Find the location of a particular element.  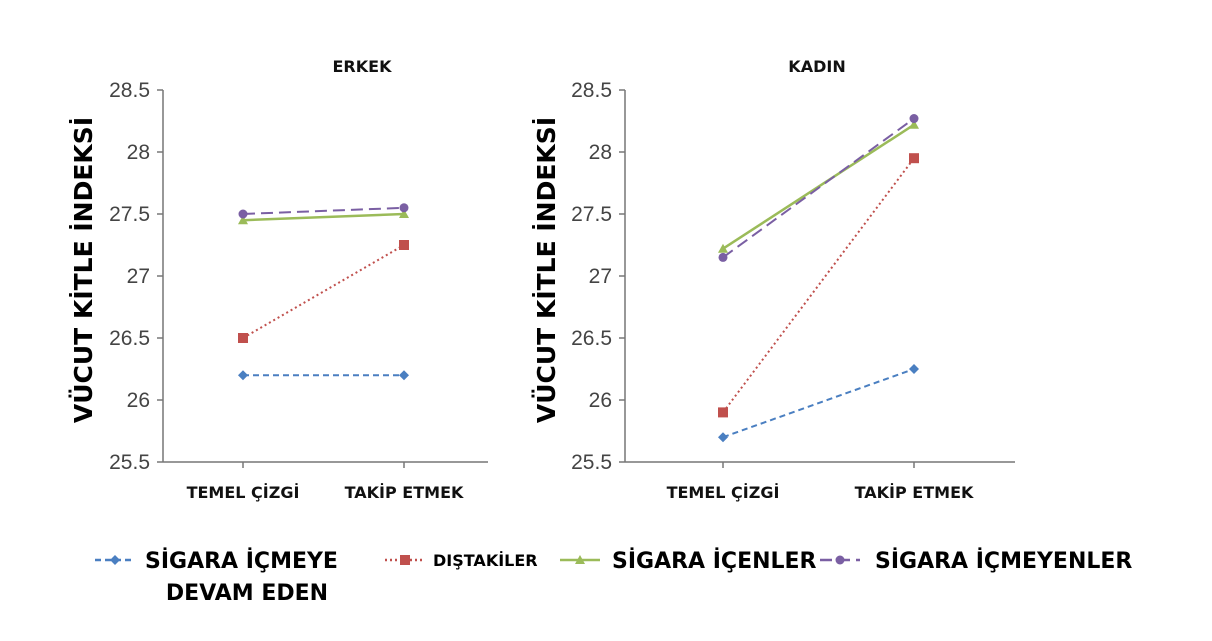

legend-label: SİGARA İÇMEYE is located at coordinates (241, 561).